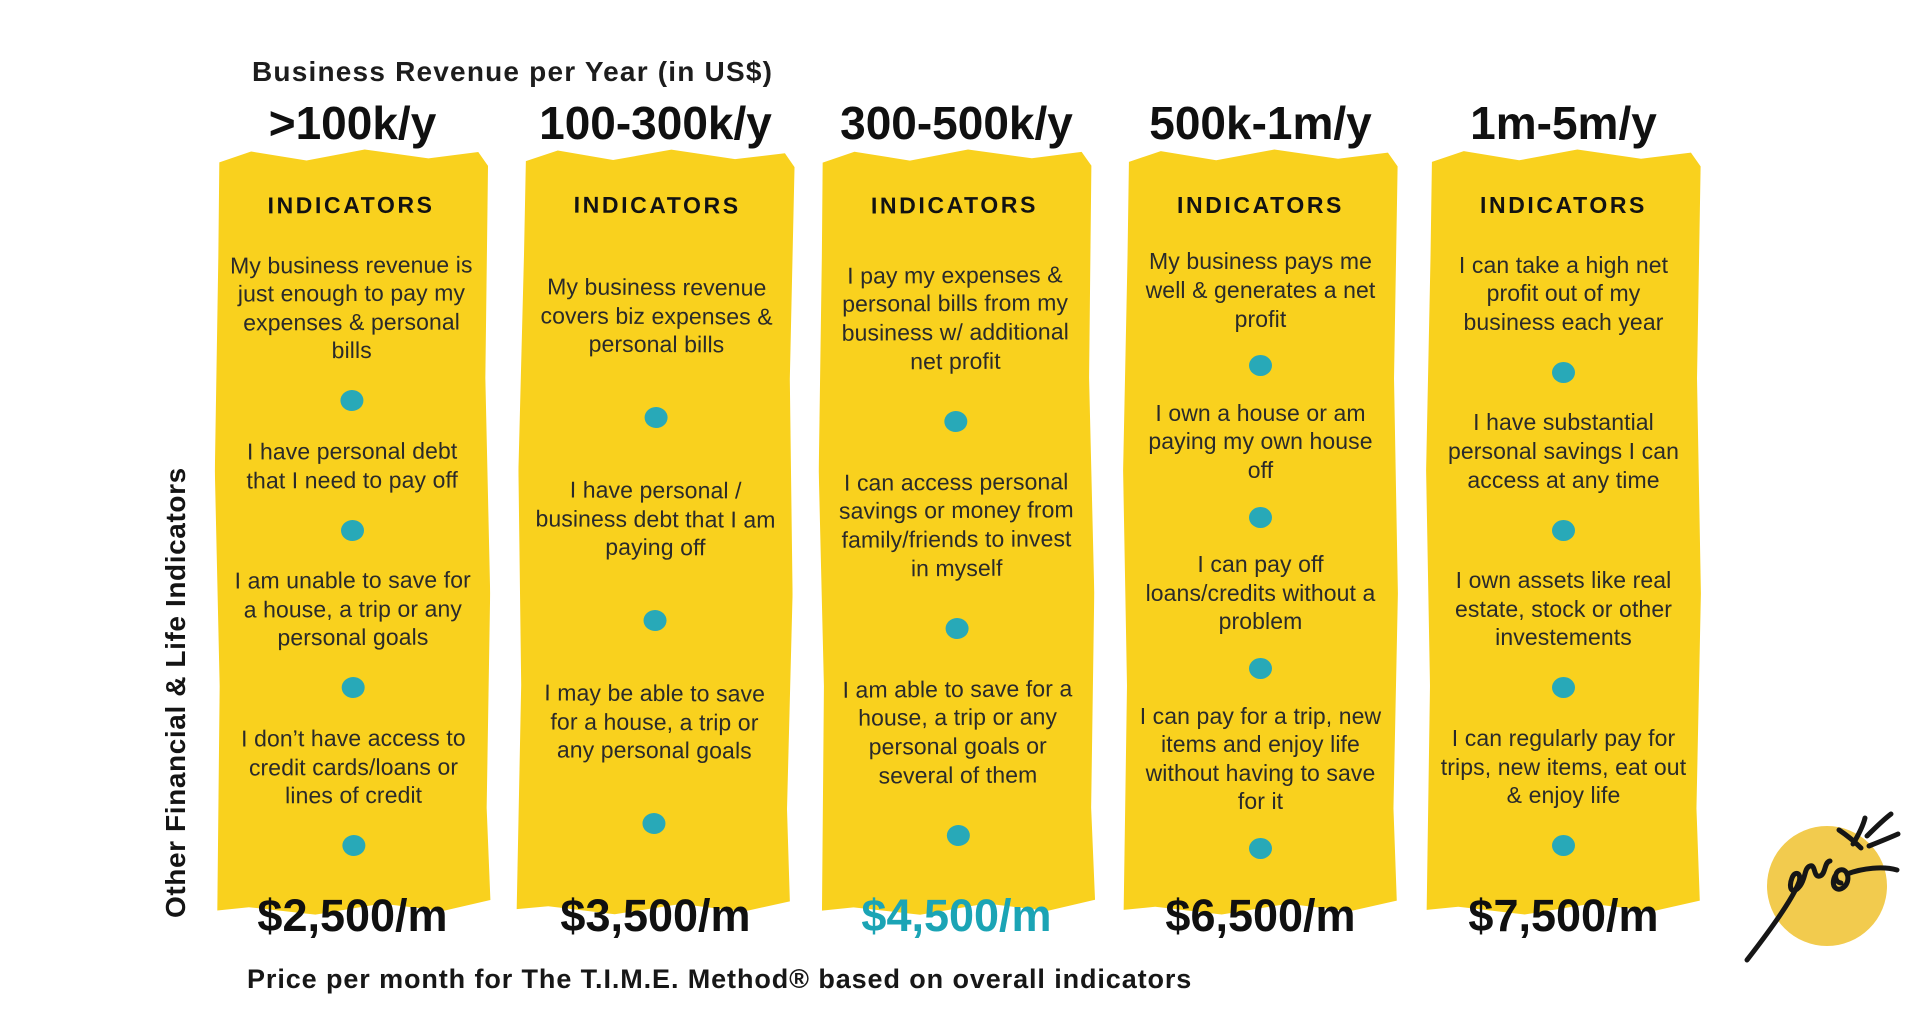 The width and height of the screenshot is (1920, 1016). I want to click on chart-title: Business Revenue per Year (in US$), so click(513, 71).